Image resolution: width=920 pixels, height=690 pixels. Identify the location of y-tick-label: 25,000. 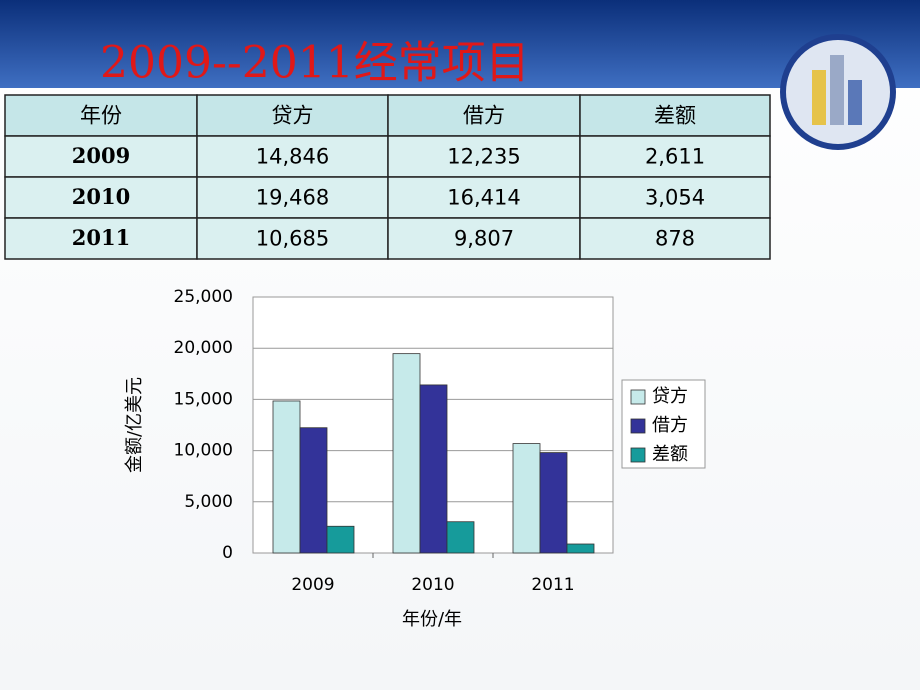
(203, 297).